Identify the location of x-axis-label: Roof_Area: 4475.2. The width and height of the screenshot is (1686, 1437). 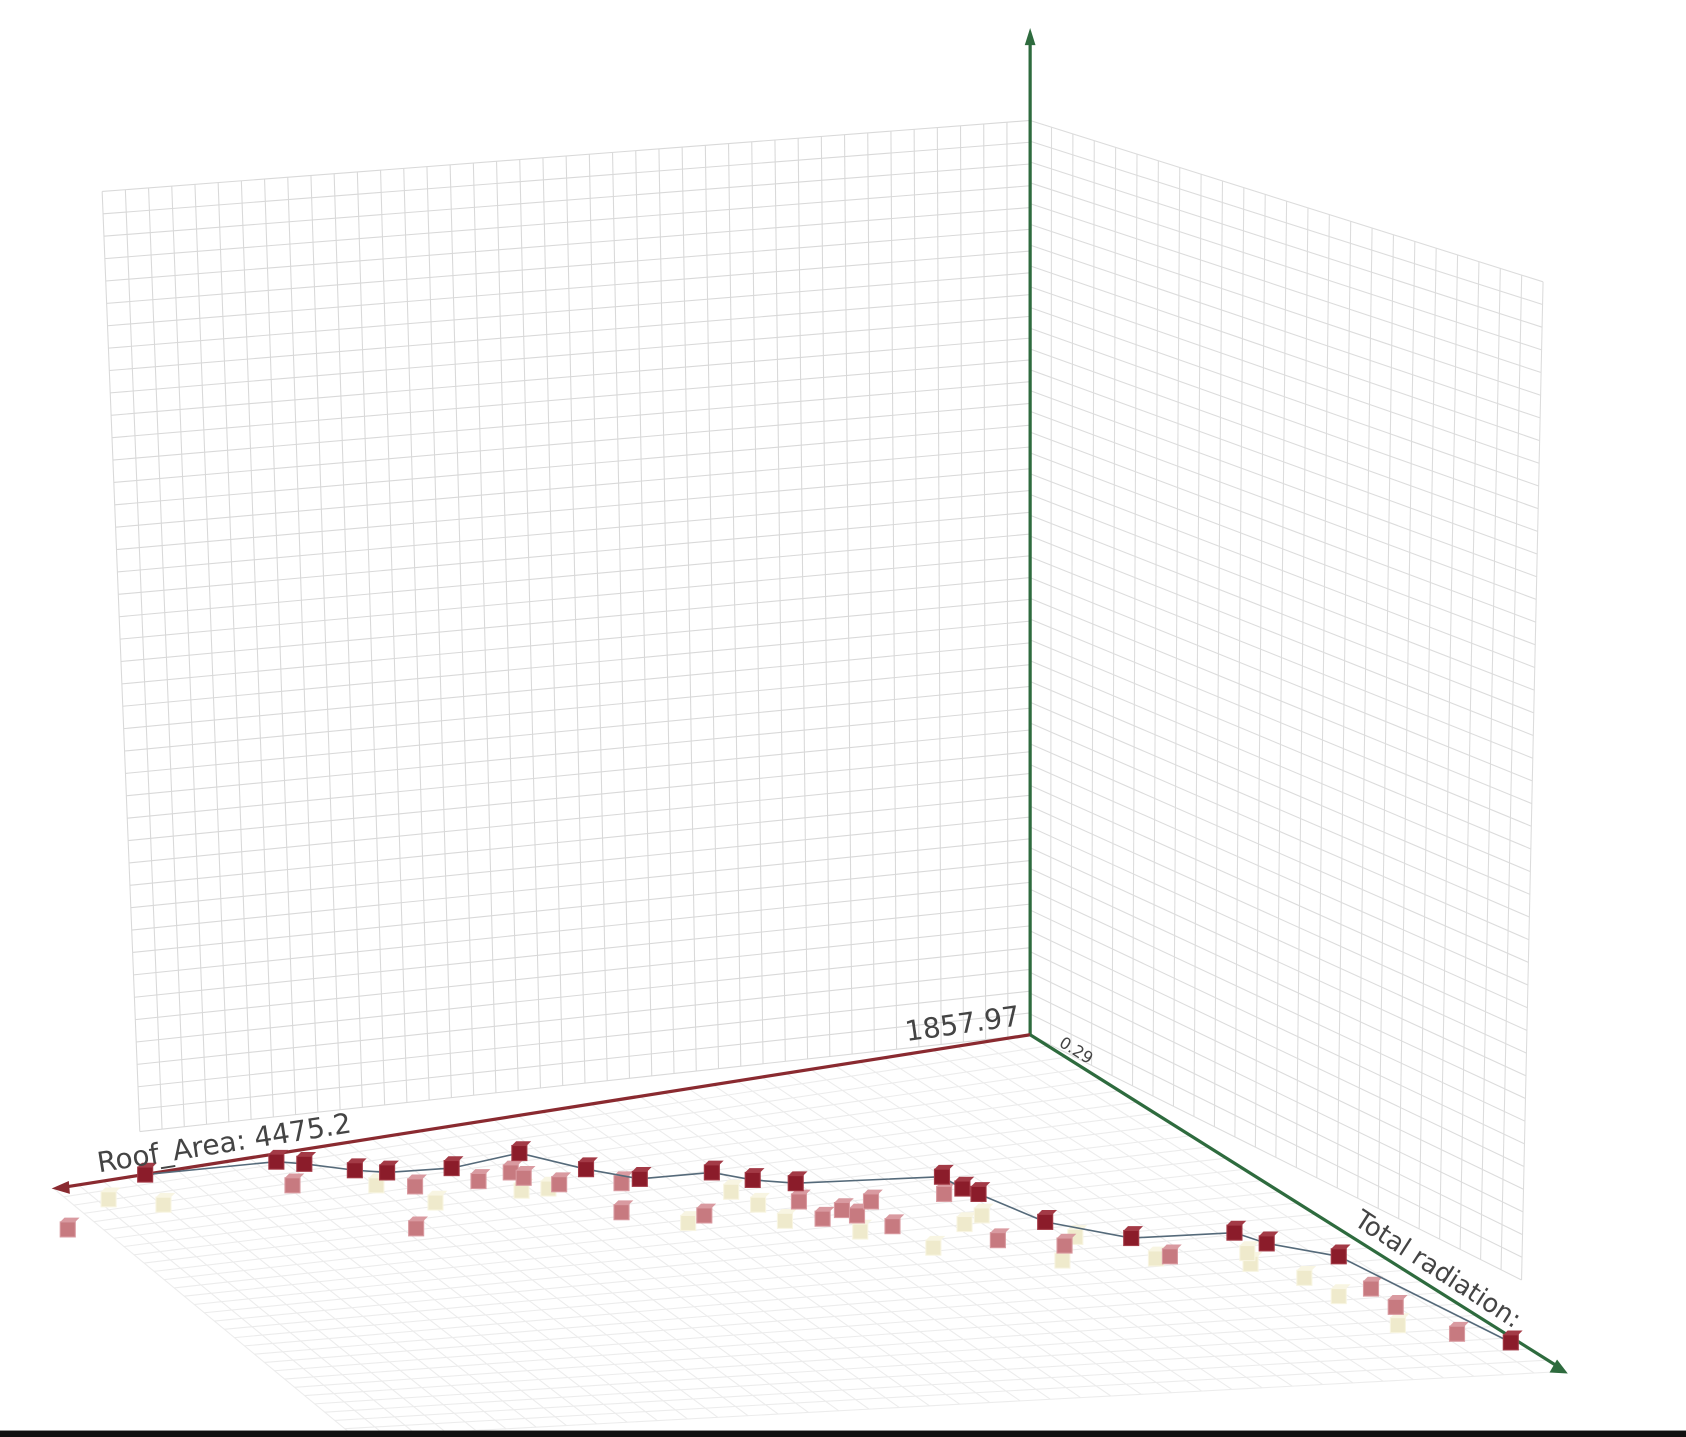
(224, 1143).